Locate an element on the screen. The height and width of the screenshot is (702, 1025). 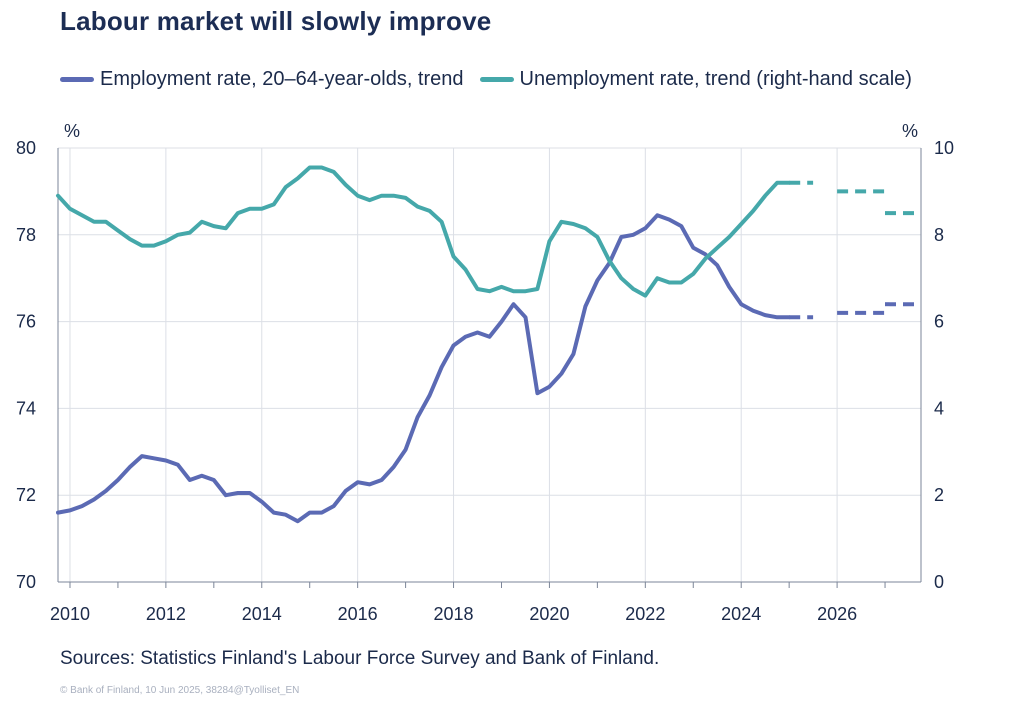
y-left-tick-label-70: 70 is located at coordinates (26, 582).